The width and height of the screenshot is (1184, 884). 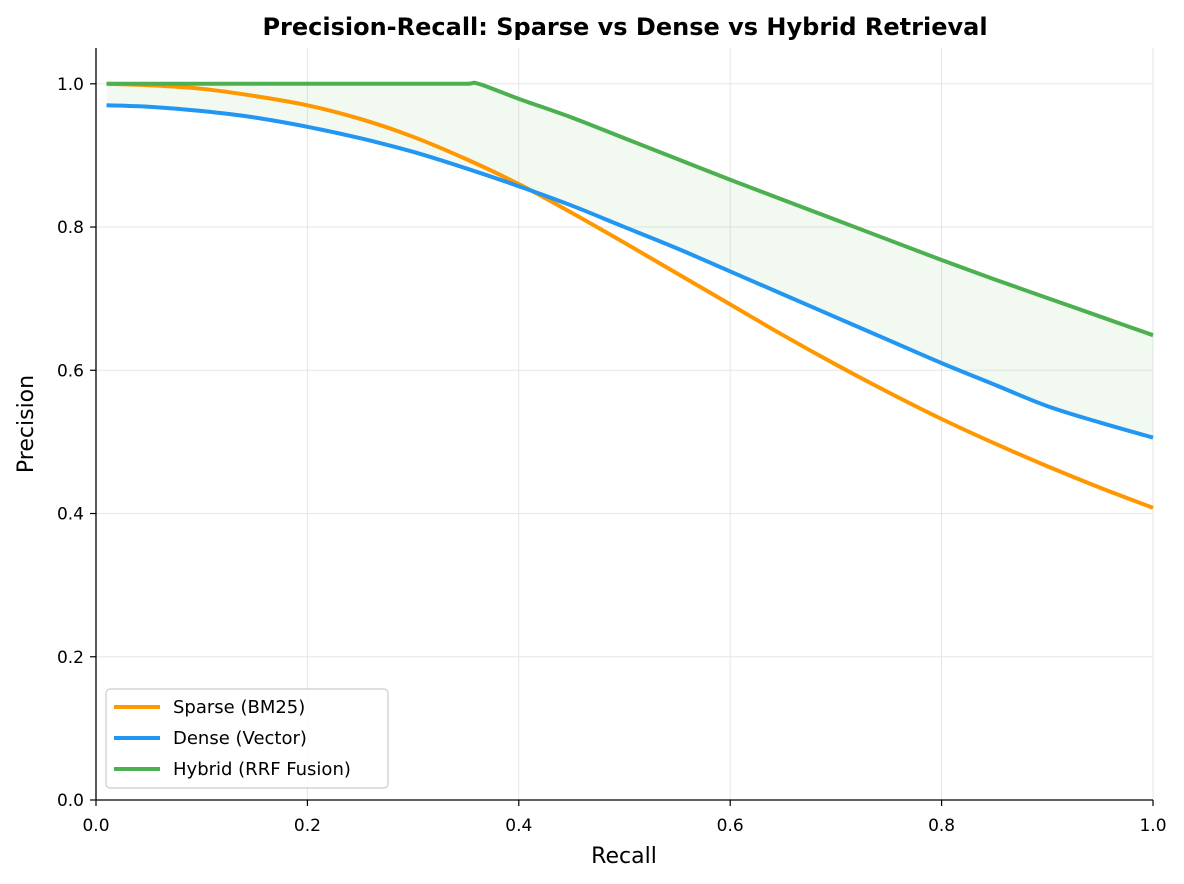 I want to click on x-tick-label: 0.8, so click(x=941, y=826).